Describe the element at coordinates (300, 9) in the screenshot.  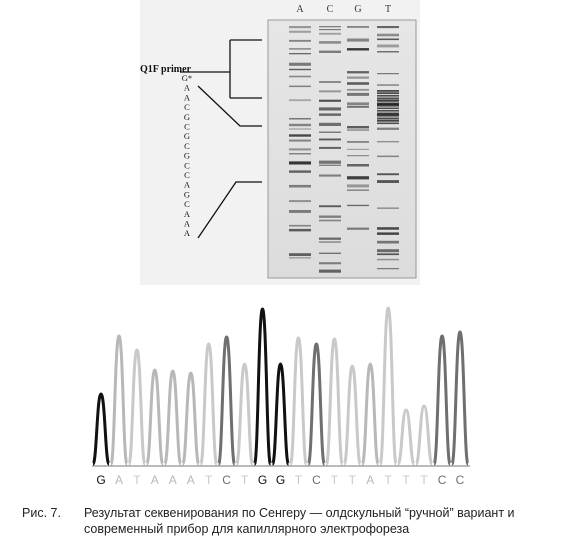
I see `lane-label-a: A` at that location.